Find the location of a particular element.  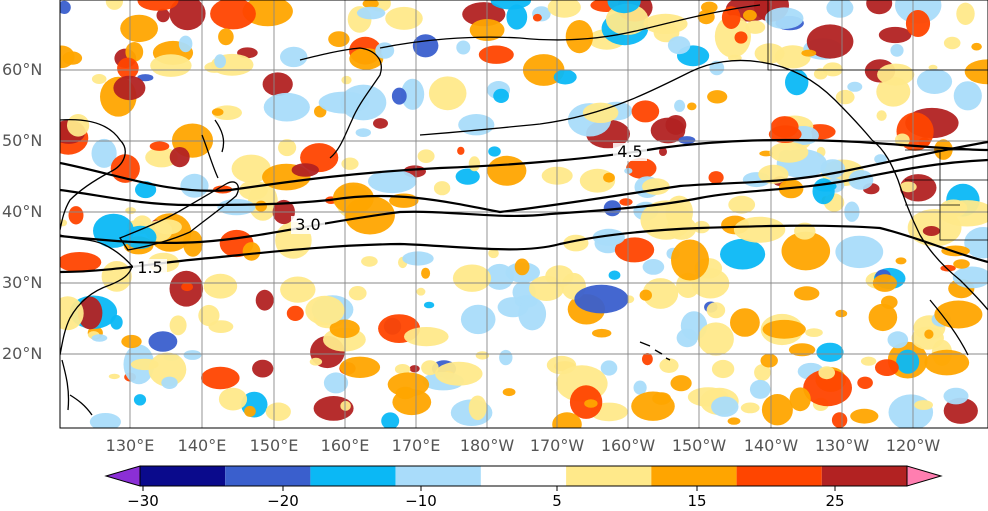

colorbar-tick-label: 25 is located at coordinates (835, 501).